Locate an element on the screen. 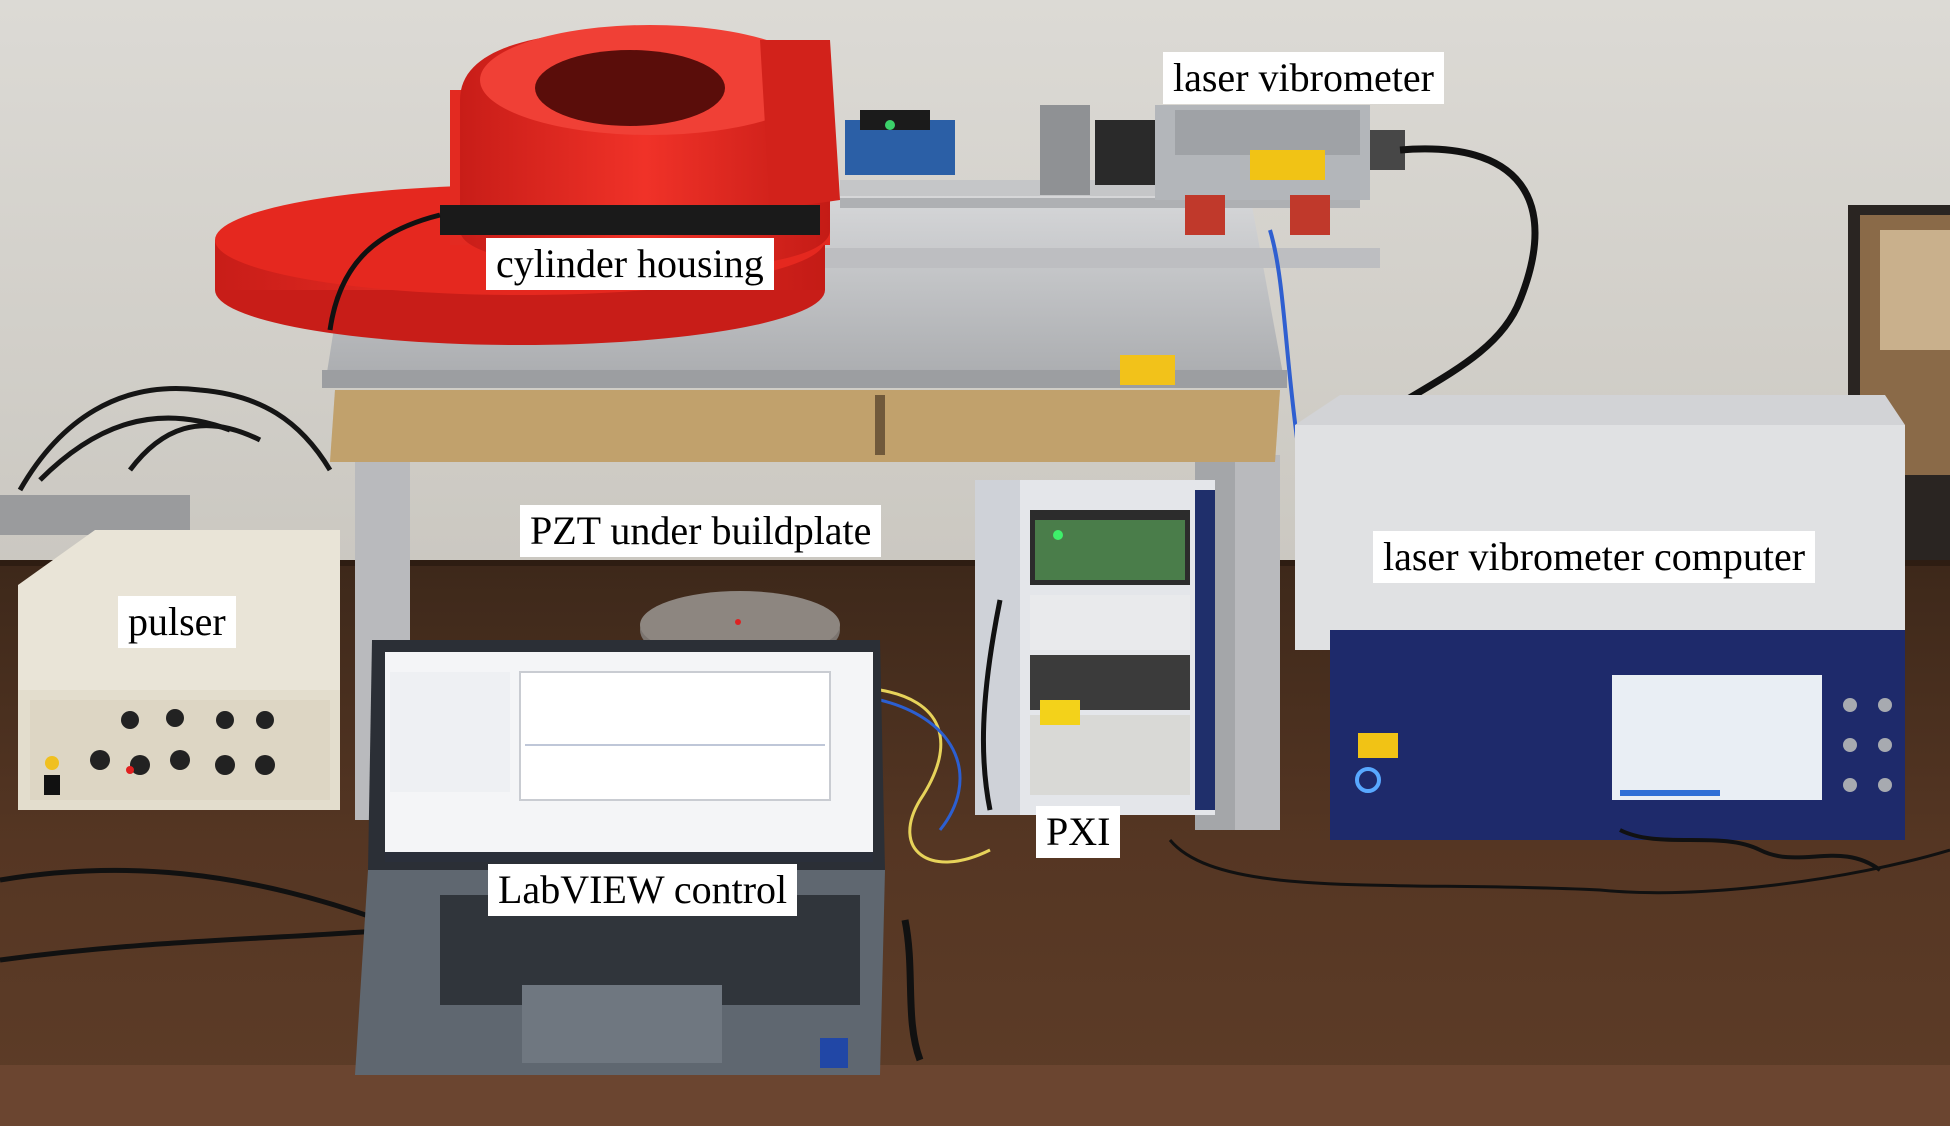 The width and height of the screenshot is (1950, 1126). label-cylinder-housing: cylinder housing is located at coordinates (630, 264).